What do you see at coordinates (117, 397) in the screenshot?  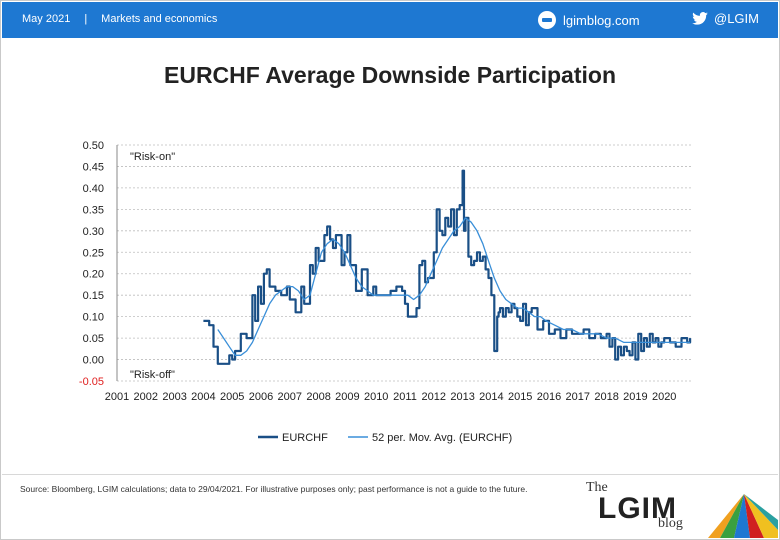 I see `x-tick-label: 2001` at bounding box center [117, 397].